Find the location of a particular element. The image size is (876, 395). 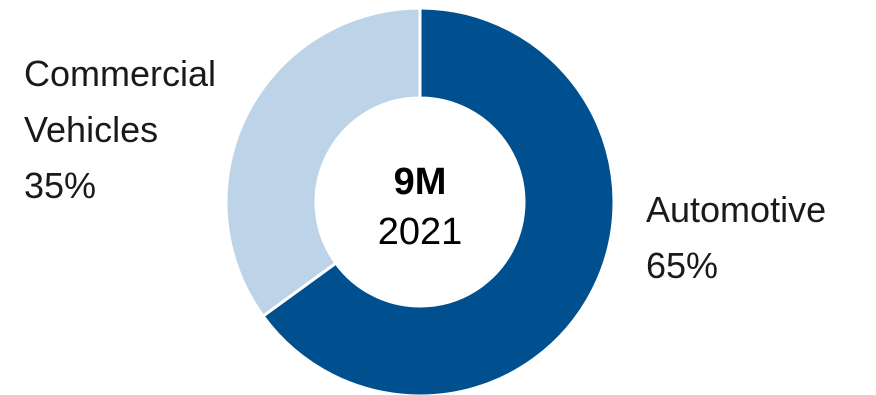

slice-label-automotive: Automotive 65% is located at coordinates (736, 238).